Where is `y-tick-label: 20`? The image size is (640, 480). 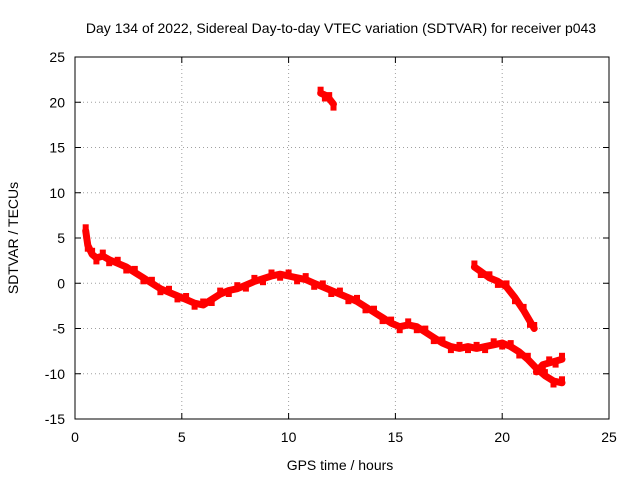 y-tick-label: 20 is located at coordinates (57, 102).